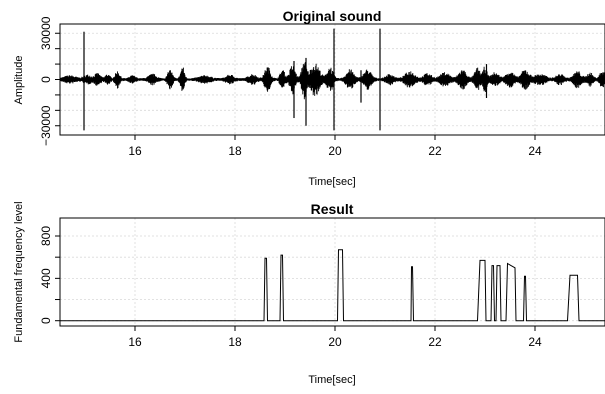 The width and height of the screenshot is (605, 394). What do you see at coordinates (332, 209) in the screenshot?
I see `title-result: Result` at bounding box center [332, 209].